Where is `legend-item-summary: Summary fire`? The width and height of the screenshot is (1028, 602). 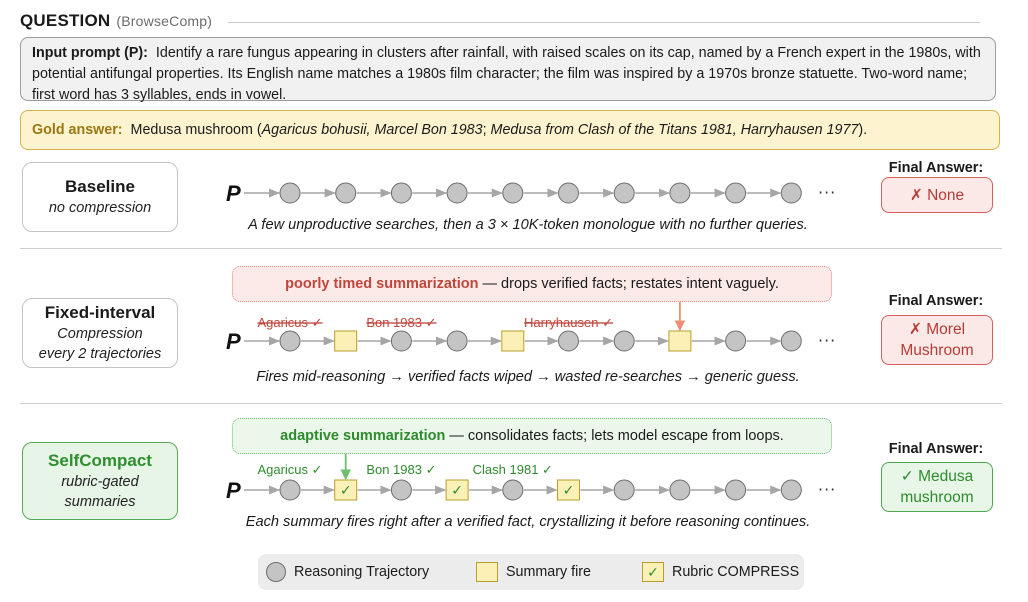 legend-item-summary: Summary fire is located at coordinates (533, 572).